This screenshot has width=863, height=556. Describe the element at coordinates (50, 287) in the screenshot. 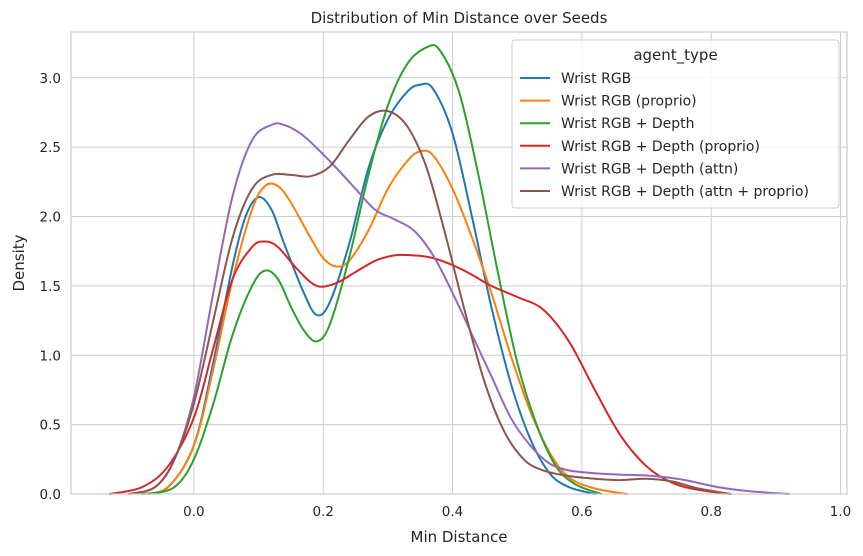

I see `y-tick-label: 1.5` at that location.